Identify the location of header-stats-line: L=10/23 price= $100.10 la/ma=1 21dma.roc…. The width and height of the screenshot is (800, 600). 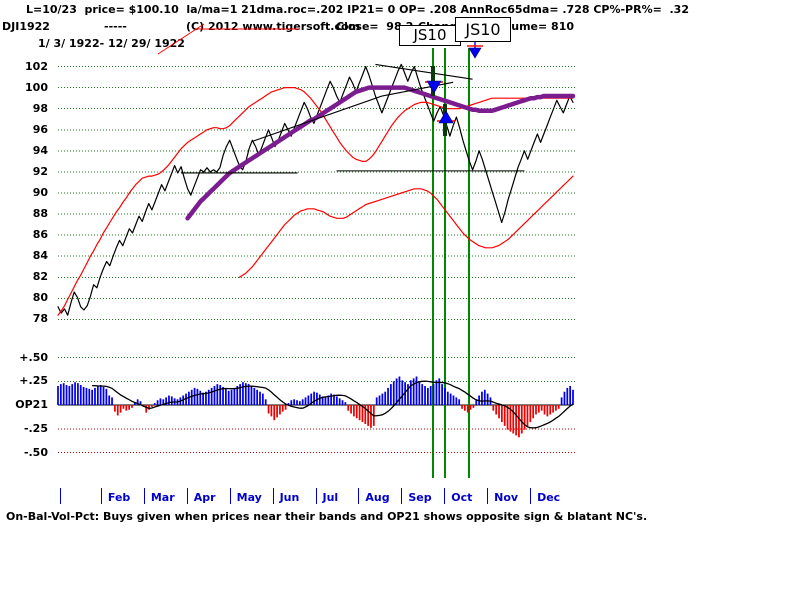
(357, 9).